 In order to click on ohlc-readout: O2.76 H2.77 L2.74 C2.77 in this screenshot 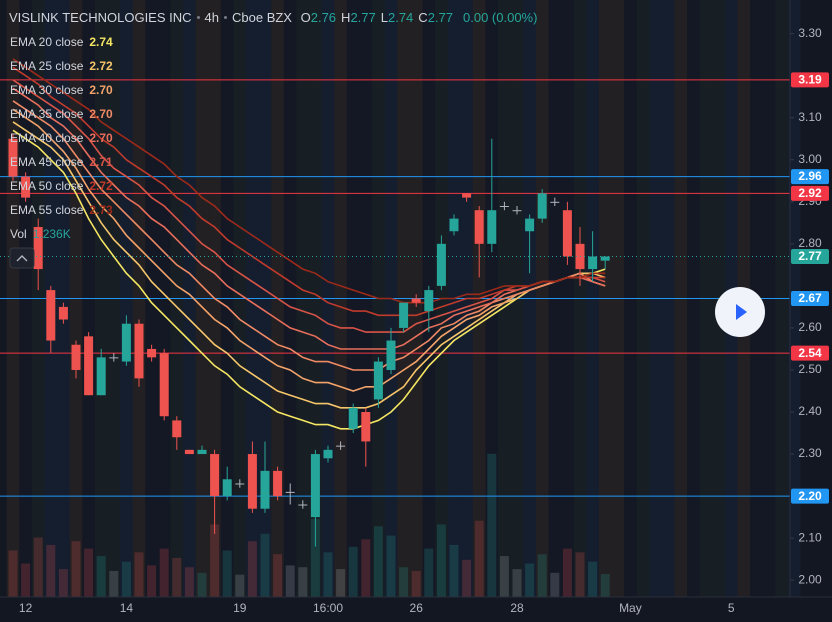, I will do `click(379, 17)`.